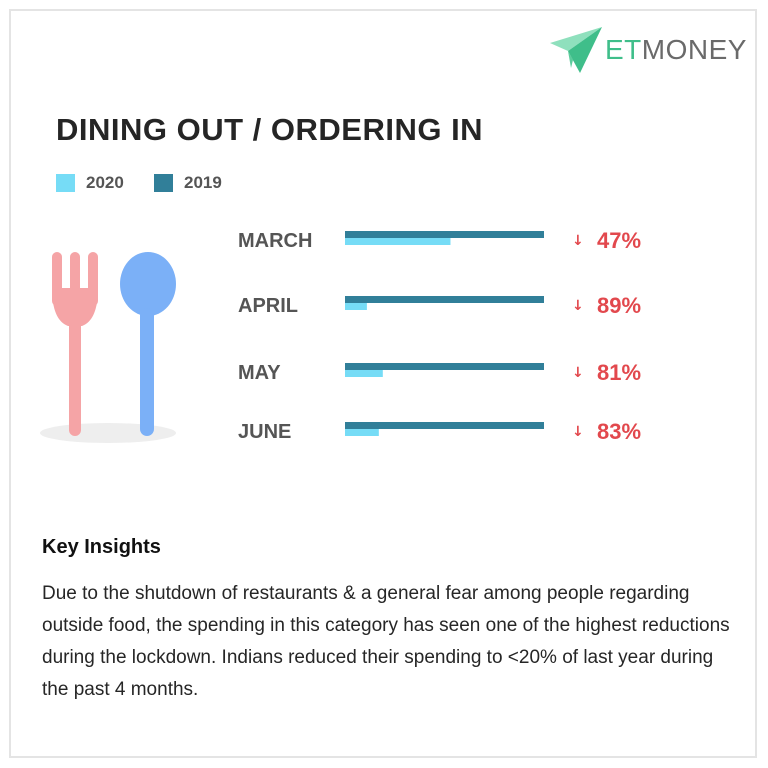  I want to click on plate-shadow, so click(108, 433).